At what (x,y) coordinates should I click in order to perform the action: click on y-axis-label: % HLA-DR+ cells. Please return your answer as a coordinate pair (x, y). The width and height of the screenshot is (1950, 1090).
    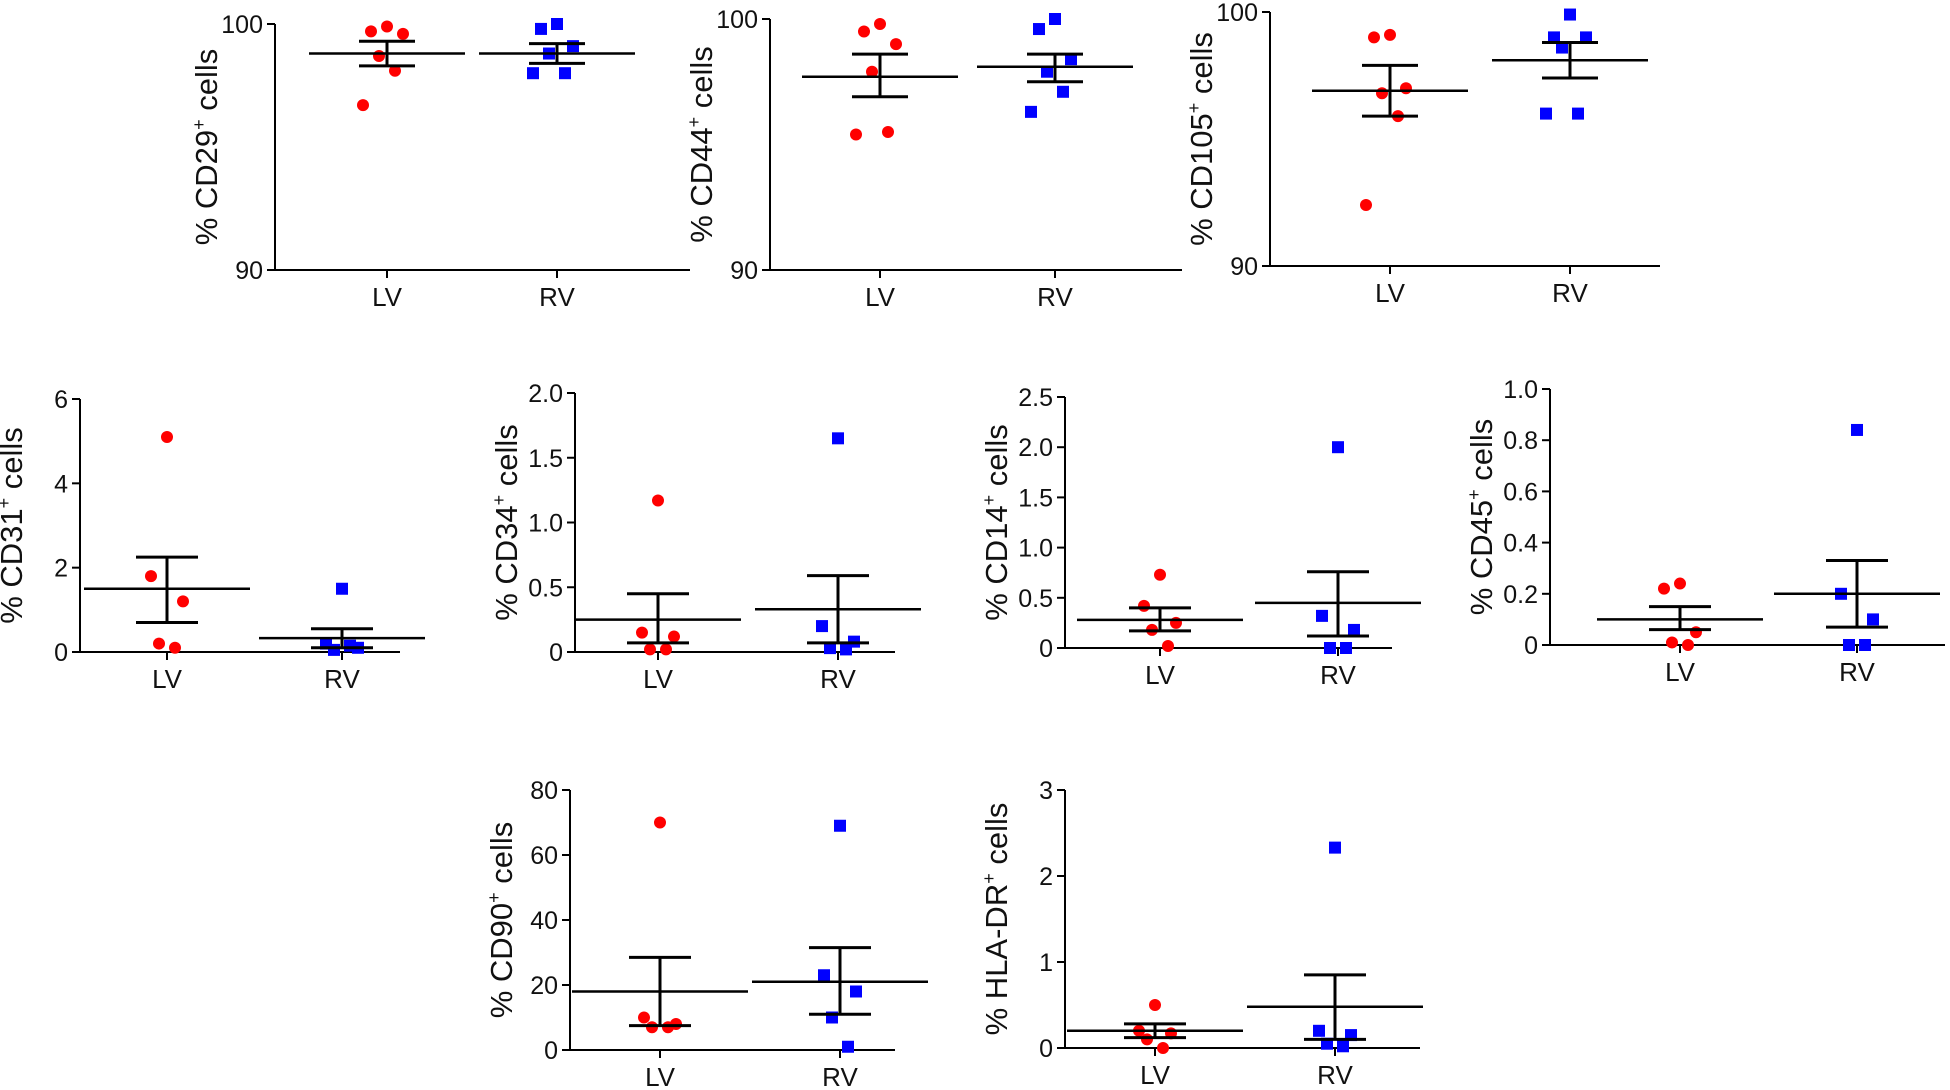
    Looking at the image, I should click on (996, 919).